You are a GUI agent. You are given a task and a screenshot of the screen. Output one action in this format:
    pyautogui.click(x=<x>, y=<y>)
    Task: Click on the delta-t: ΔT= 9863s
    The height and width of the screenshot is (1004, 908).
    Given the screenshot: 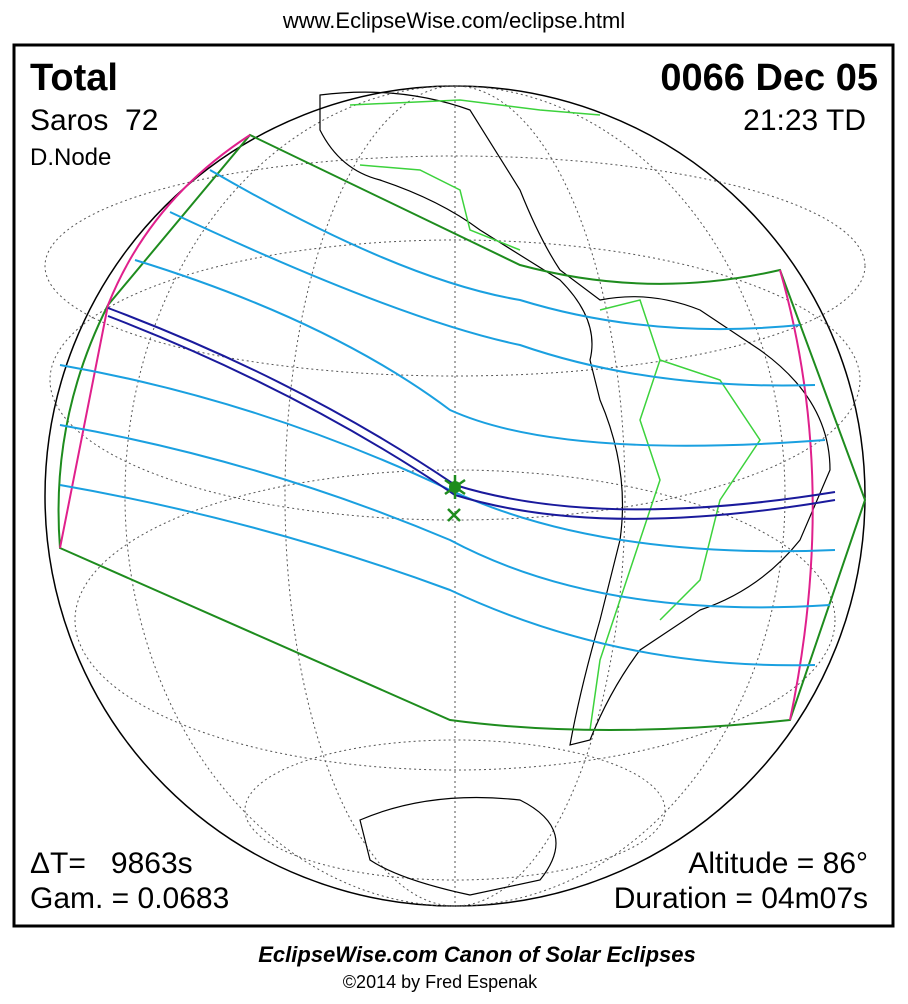 What is the action you would take?
    pyautogui.click(x=111, y=863)
    